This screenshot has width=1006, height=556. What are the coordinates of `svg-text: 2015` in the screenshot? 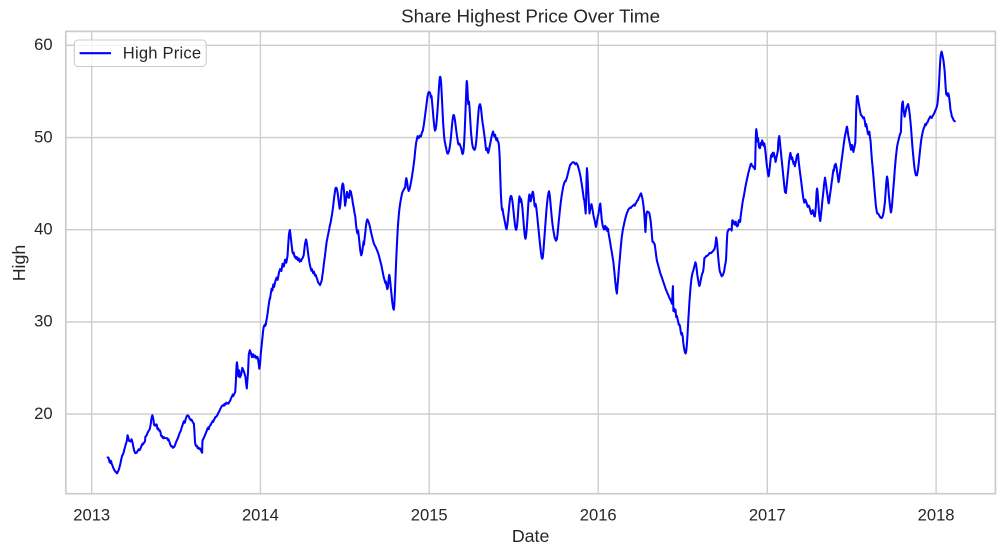 It's located at (429, 515).